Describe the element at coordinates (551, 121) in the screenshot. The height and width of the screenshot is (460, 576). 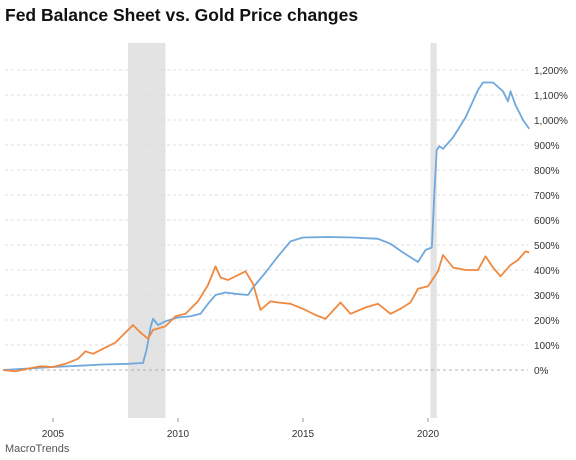
I see `y-tick-label: 1,000%` at that location.